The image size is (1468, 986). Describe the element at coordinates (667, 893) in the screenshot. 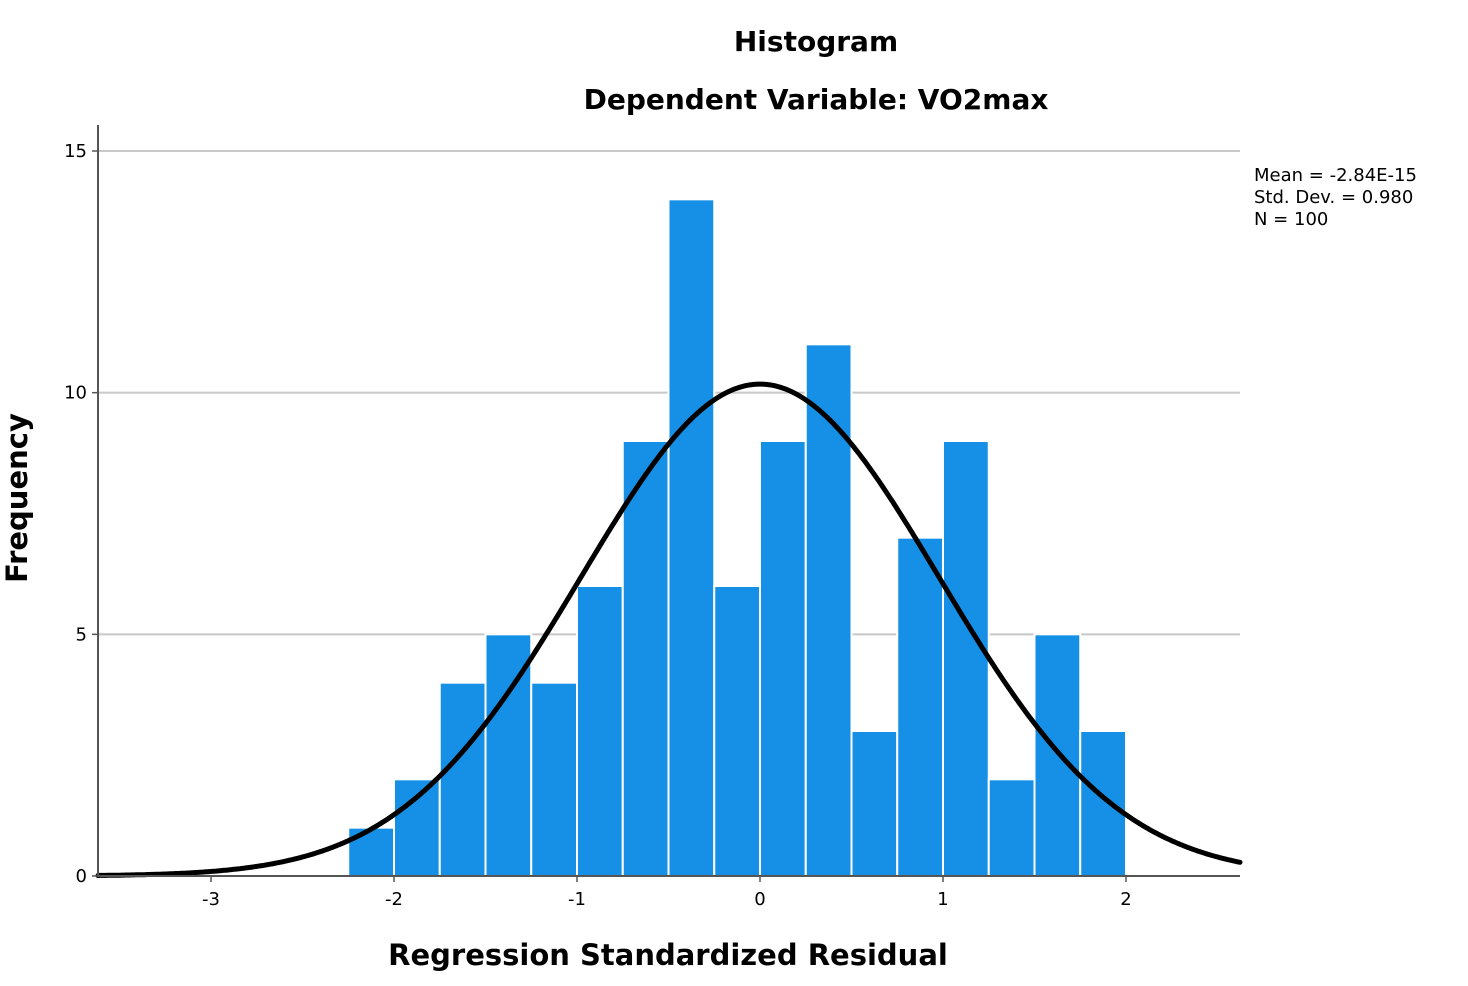

I see `x-axis-ticks: -3 -2 -1 0 1 2` at that location.